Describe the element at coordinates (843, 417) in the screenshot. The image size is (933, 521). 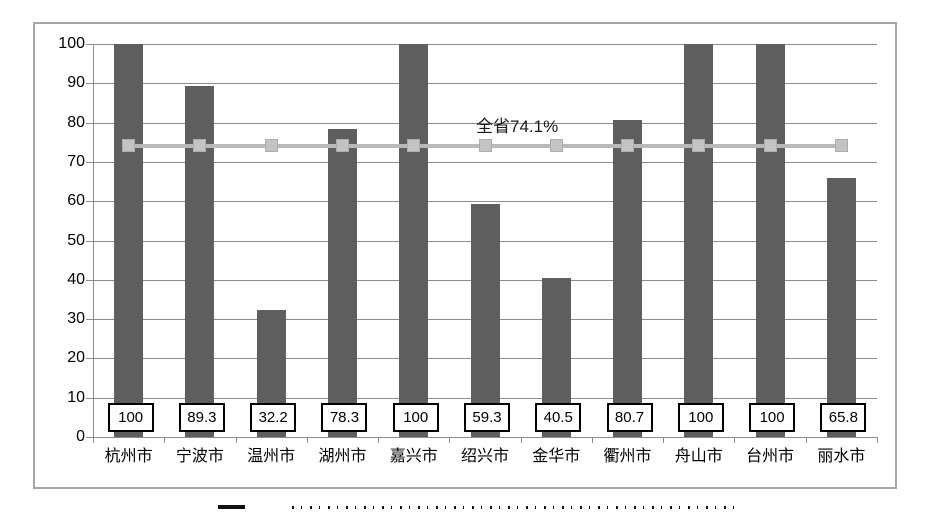
I see `bar-value-label: 65.8` at that location.